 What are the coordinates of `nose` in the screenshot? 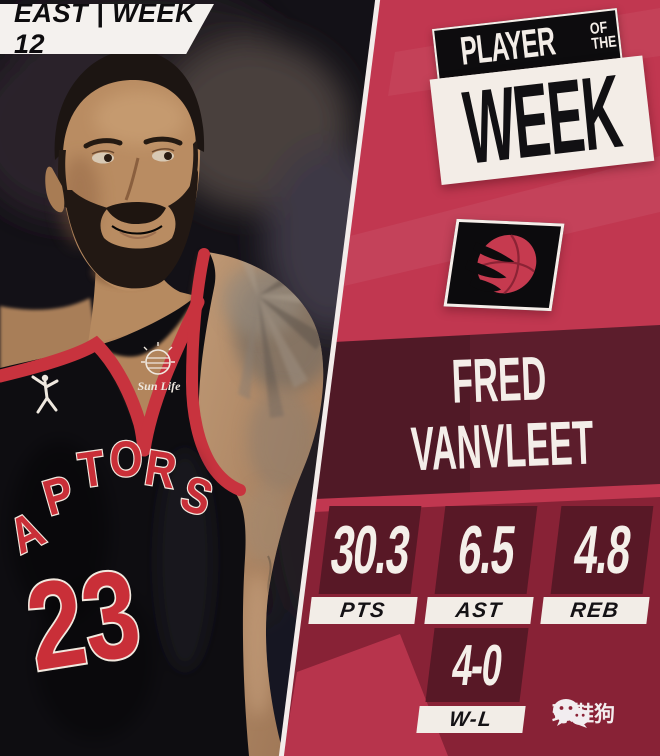 It's located at (132, 179).